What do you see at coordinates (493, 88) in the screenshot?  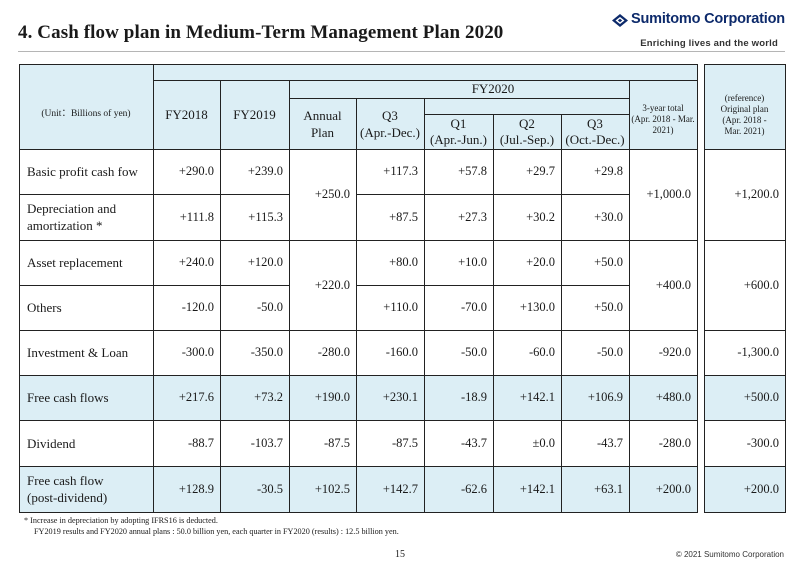 I see `header-fy2020: FY2020` at bounding box center [493, 88].